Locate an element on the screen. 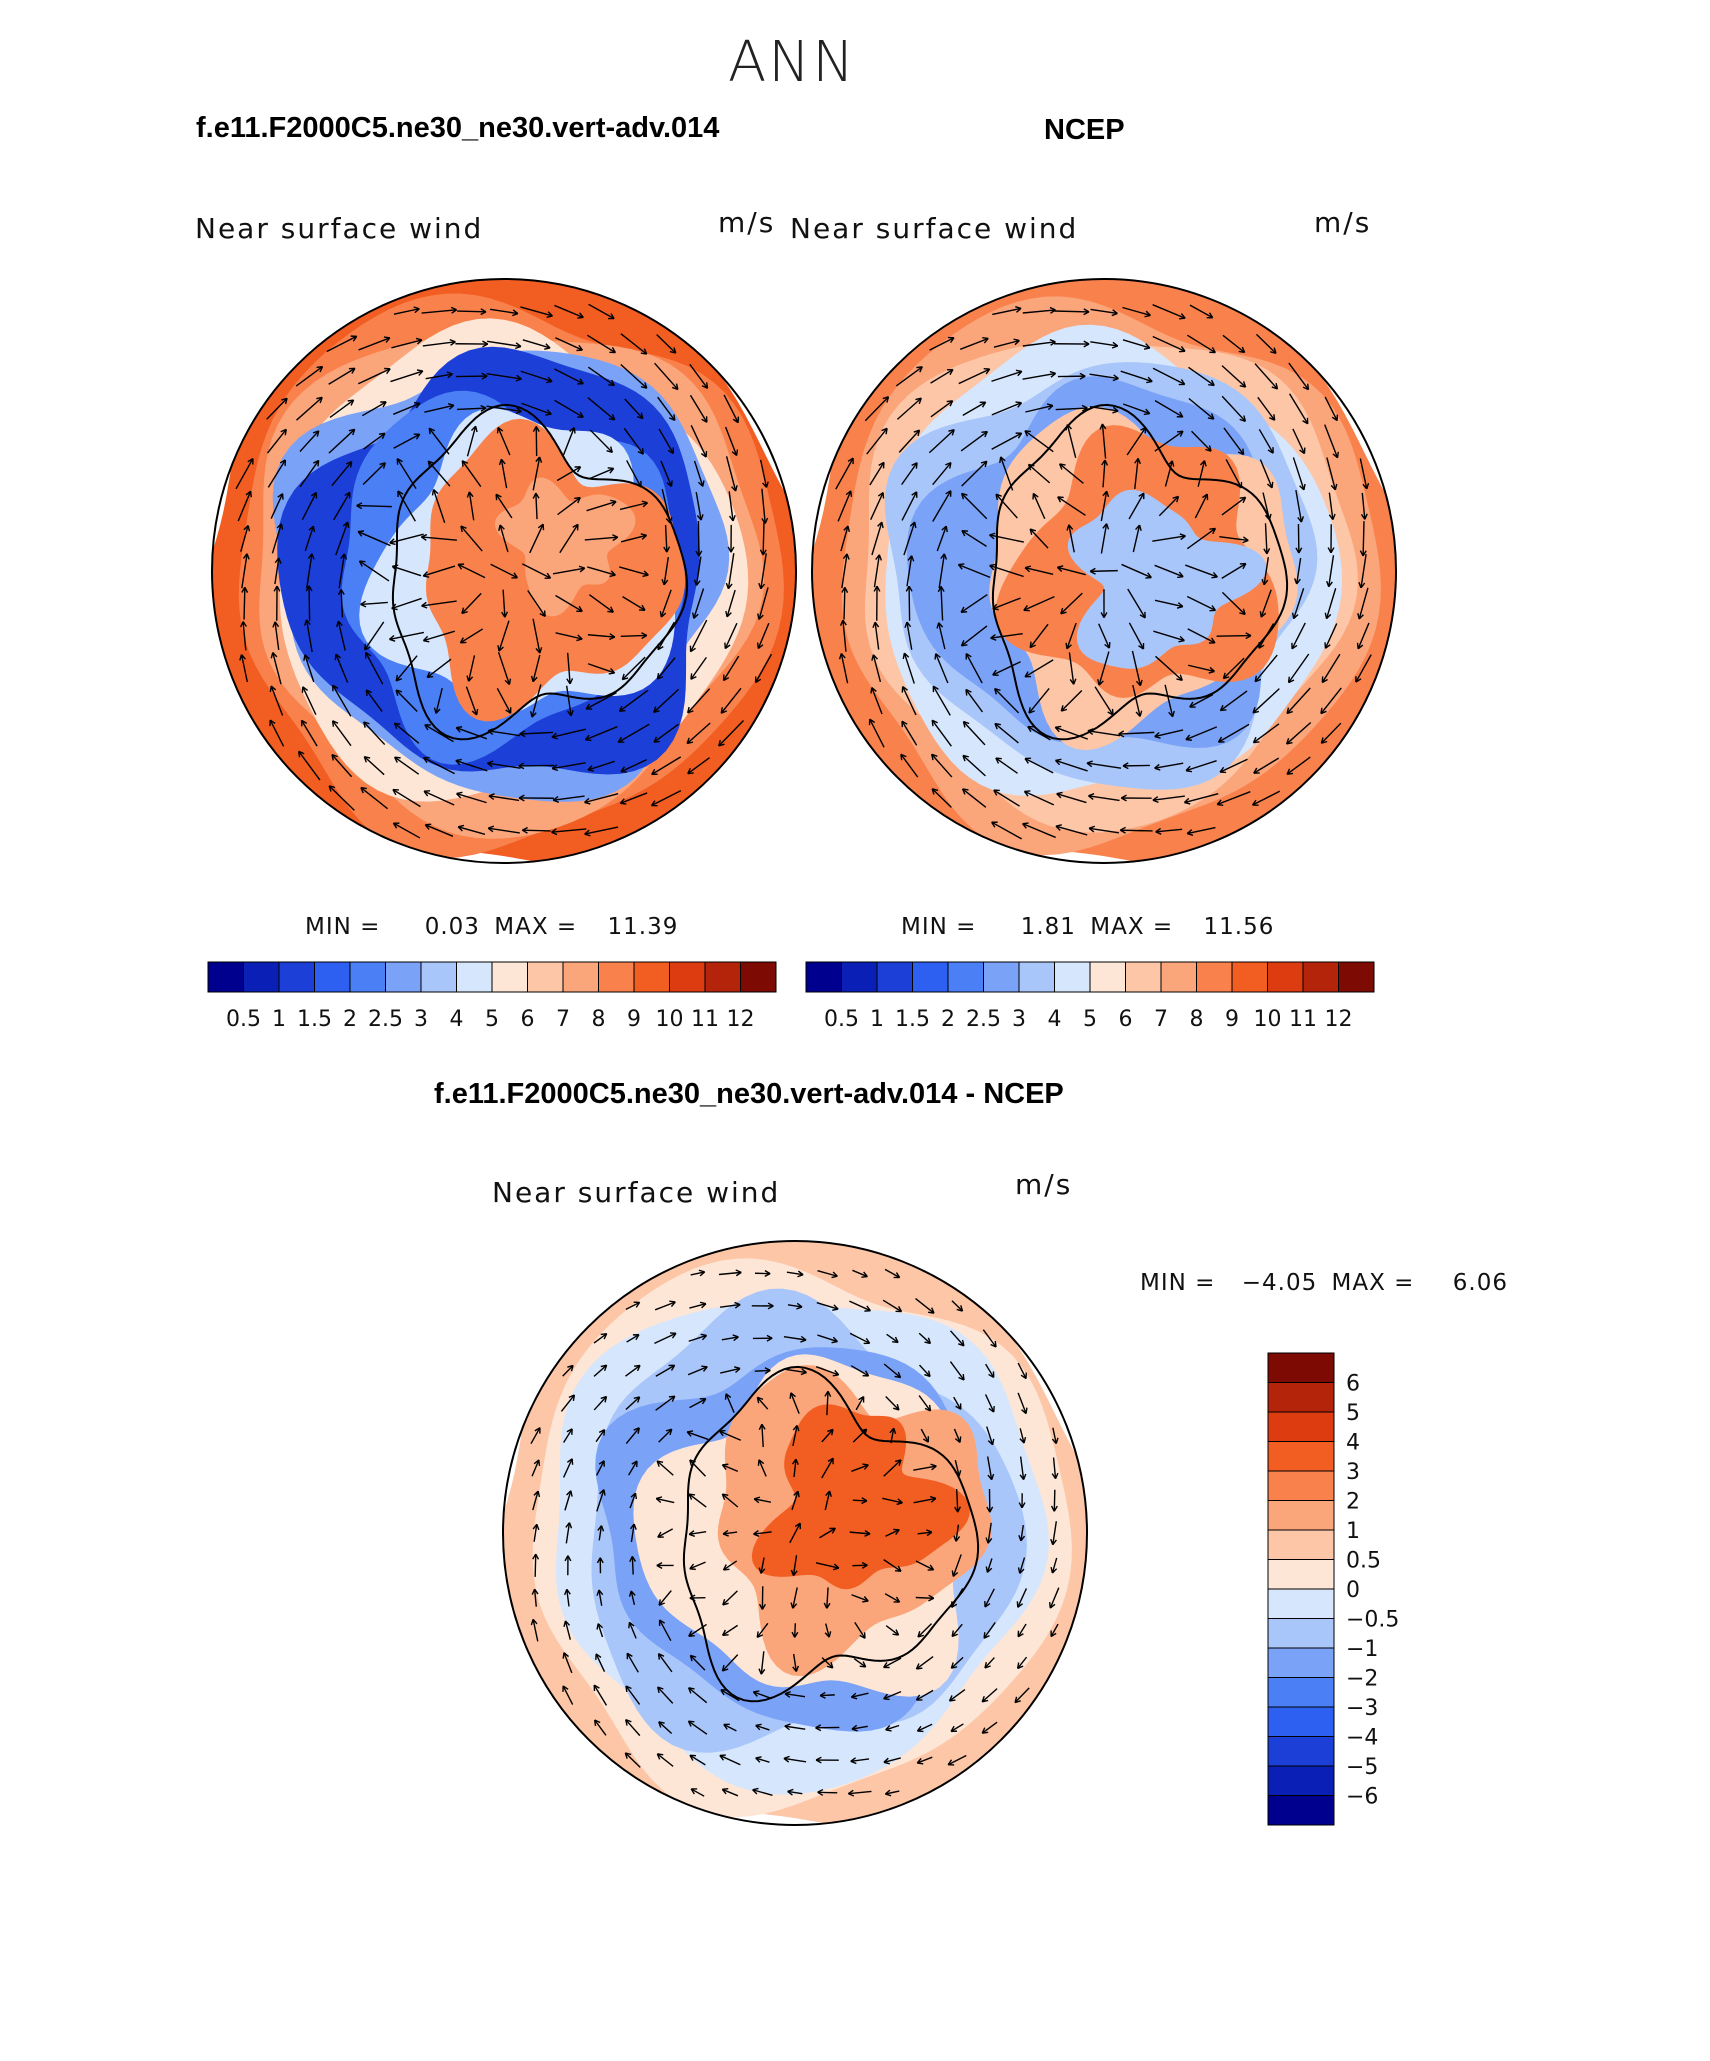 This screenshot has width=1710, height=2061. colorbar-0: 0.5 1 1.5 2 2.5 3 4 5 6 7 8 9 10 11 12 is located at coordinates (492, 996).